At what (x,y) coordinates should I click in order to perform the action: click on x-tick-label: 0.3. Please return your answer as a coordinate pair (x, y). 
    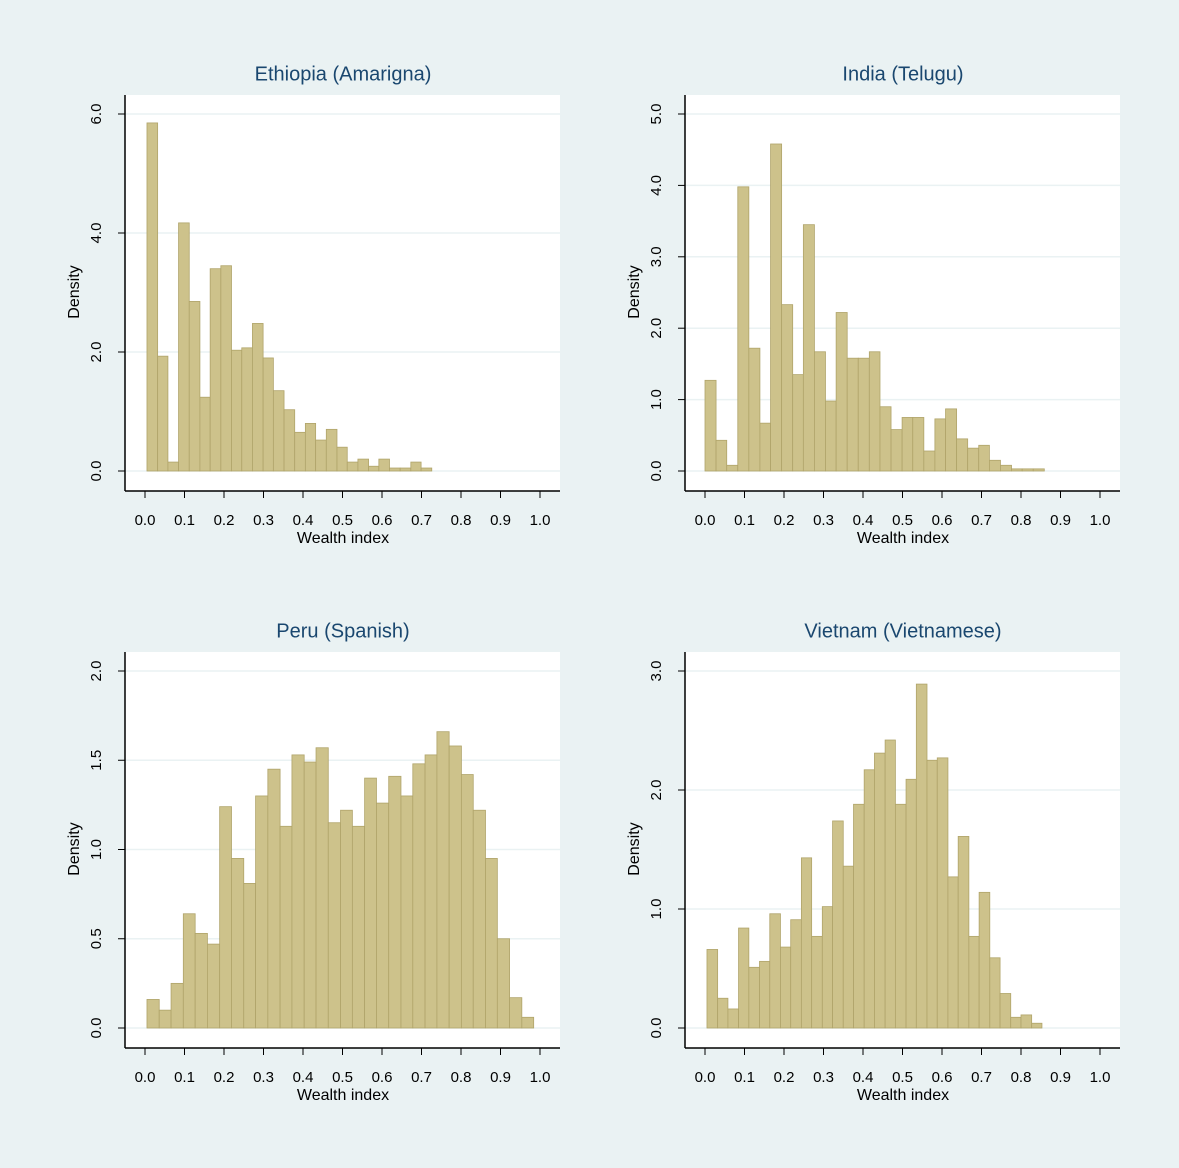
    Looking at the image, I should click on (823, 520).